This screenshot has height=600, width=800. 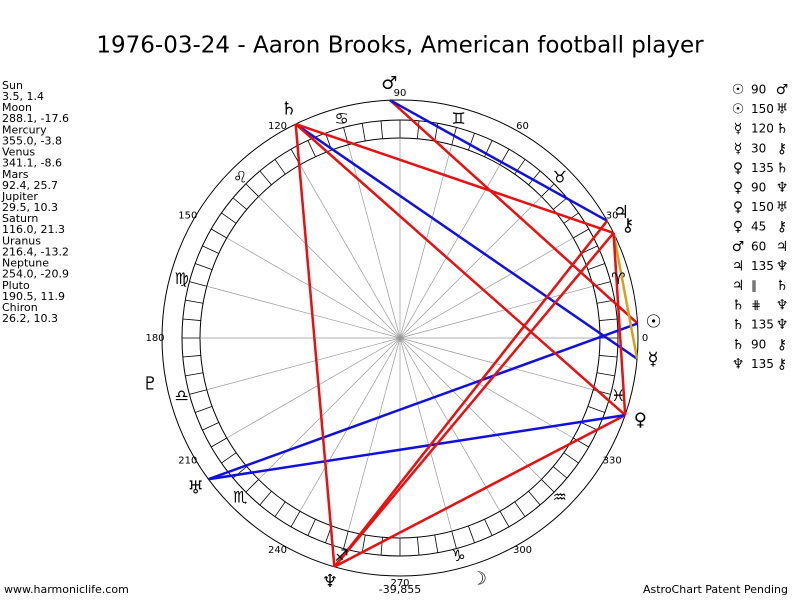 I want to click on aspect-glyph-a: ☉, so click(x=738, y=90).